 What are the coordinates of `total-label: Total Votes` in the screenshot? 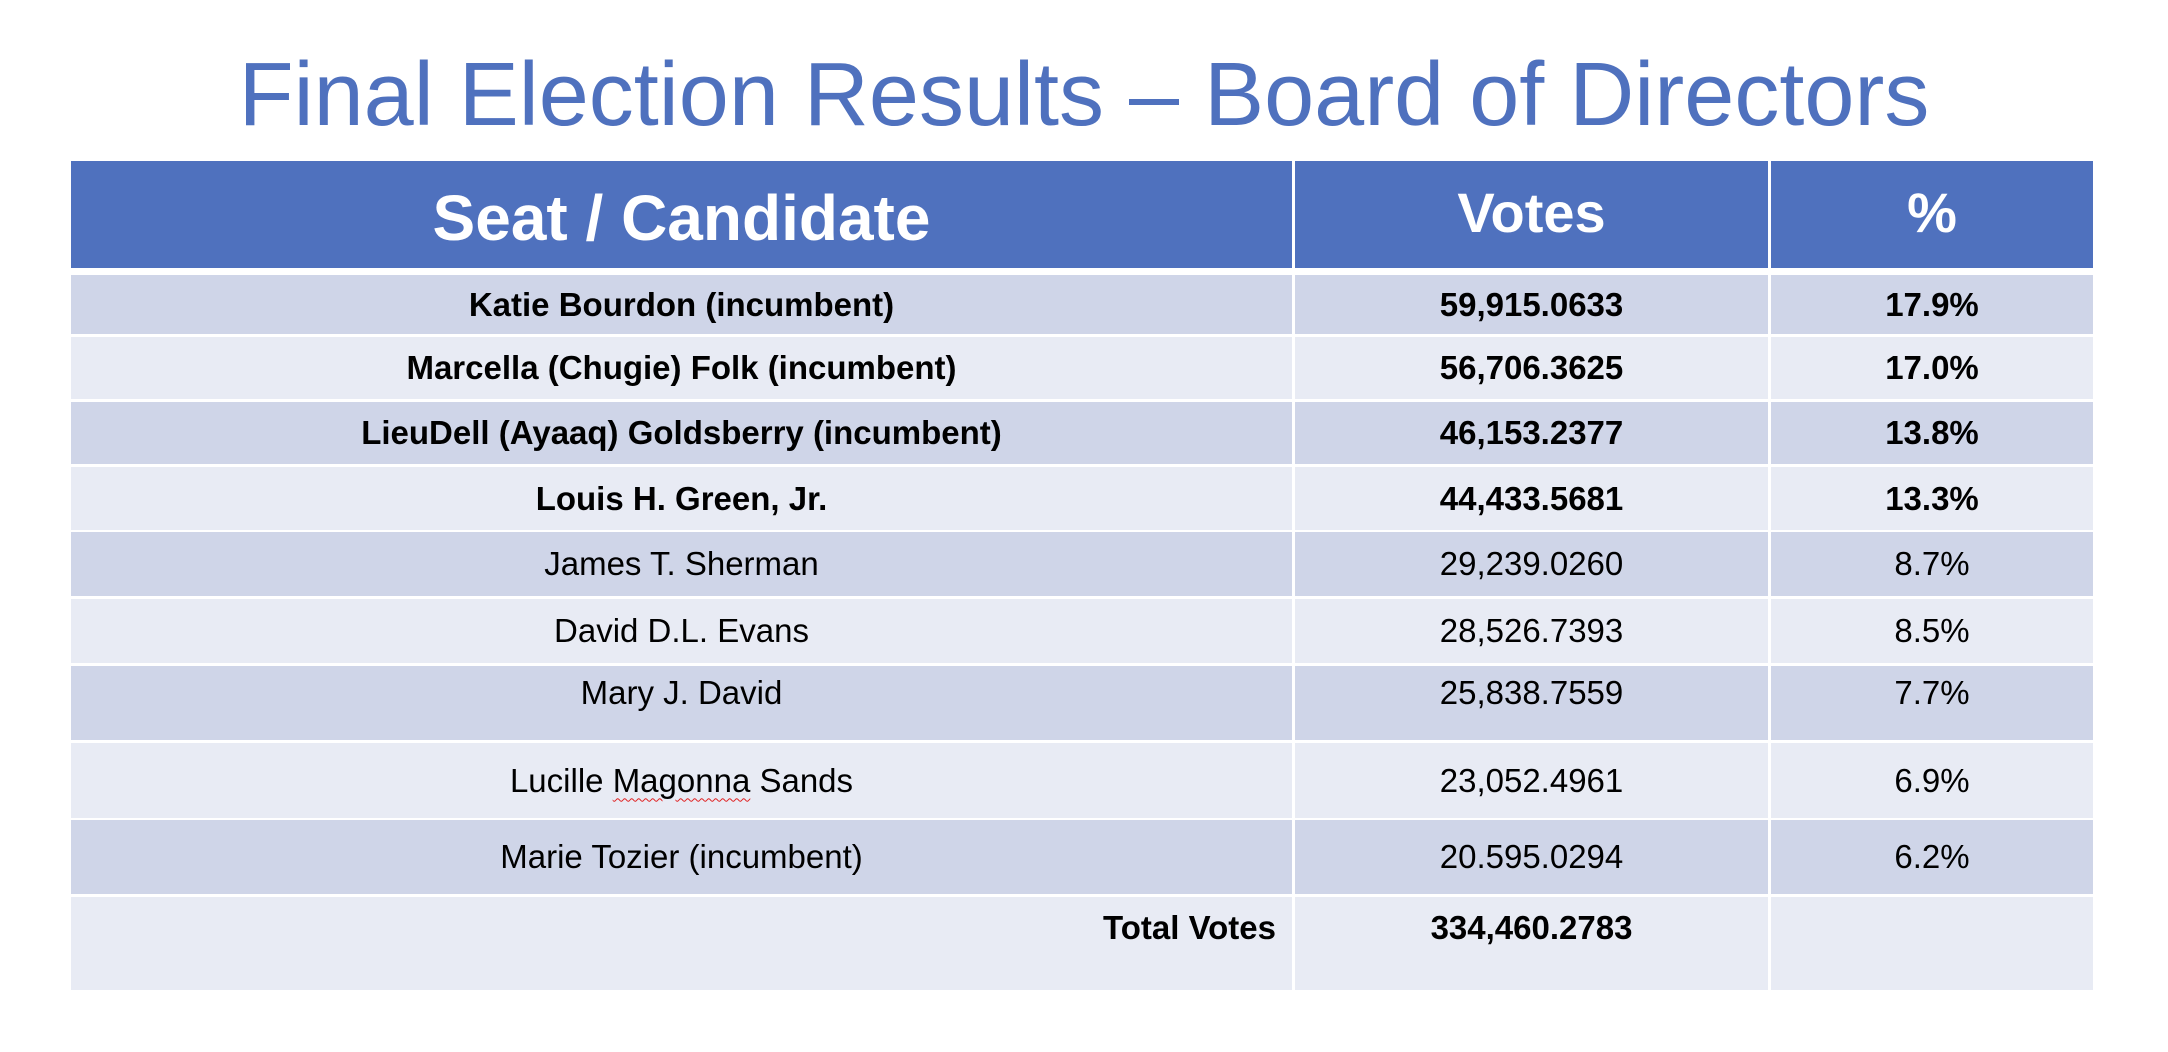 It's located at (681, 943).